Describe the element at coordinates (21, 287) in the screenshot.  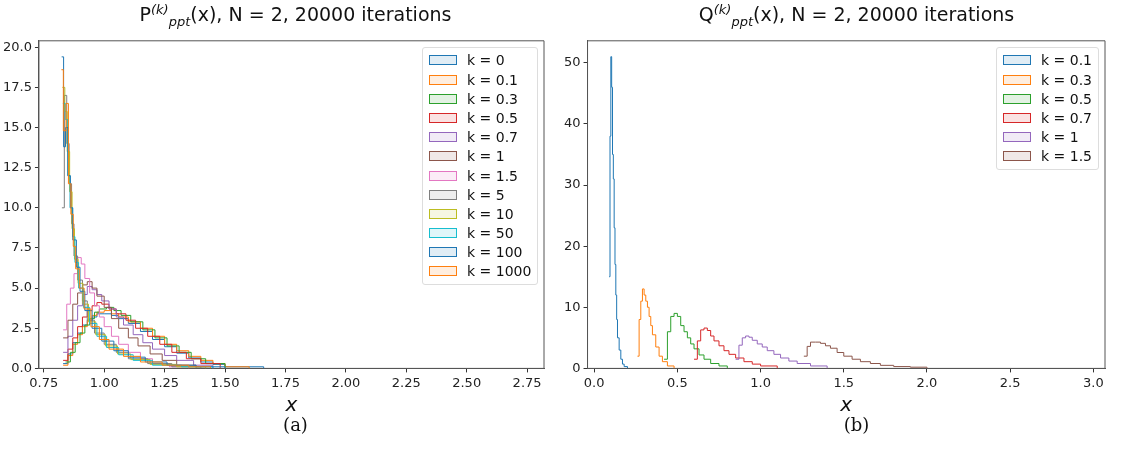
I see `y-tick-label: 5.0` at that location.